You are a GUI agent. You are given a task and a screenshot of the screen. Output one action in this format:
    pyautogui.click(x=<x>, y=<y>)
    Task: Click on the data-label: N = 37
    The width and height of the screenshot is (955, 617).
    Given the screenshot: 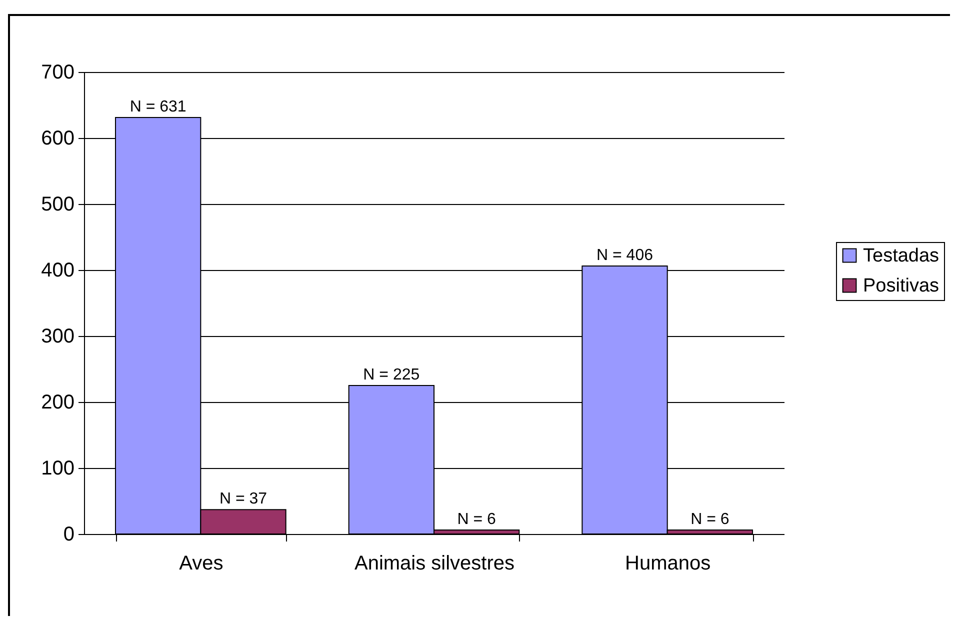 What is the action you would take?
    pyautogui.click(x=243, y=499)
    